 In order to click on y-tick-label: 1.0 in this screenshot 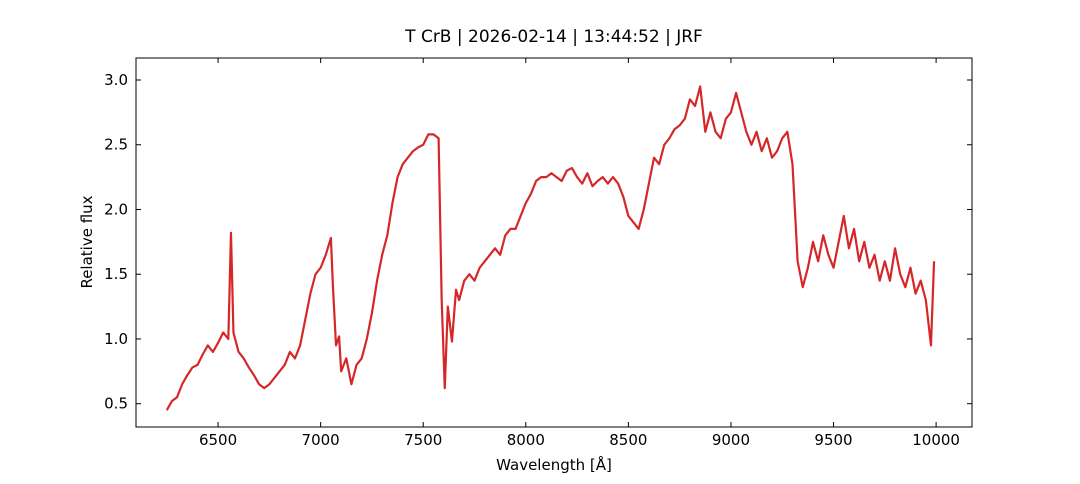, I will do `click(116, 339)`.